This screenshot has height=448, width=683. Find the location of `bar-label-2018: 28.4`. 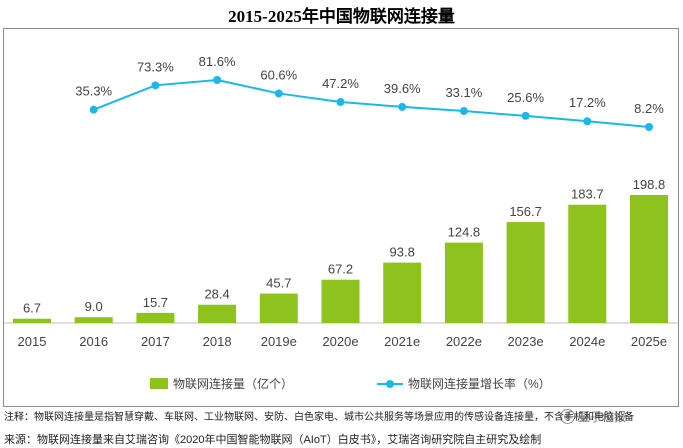

bar-label-2018: 28.4 is located at coordinates (216, 294).